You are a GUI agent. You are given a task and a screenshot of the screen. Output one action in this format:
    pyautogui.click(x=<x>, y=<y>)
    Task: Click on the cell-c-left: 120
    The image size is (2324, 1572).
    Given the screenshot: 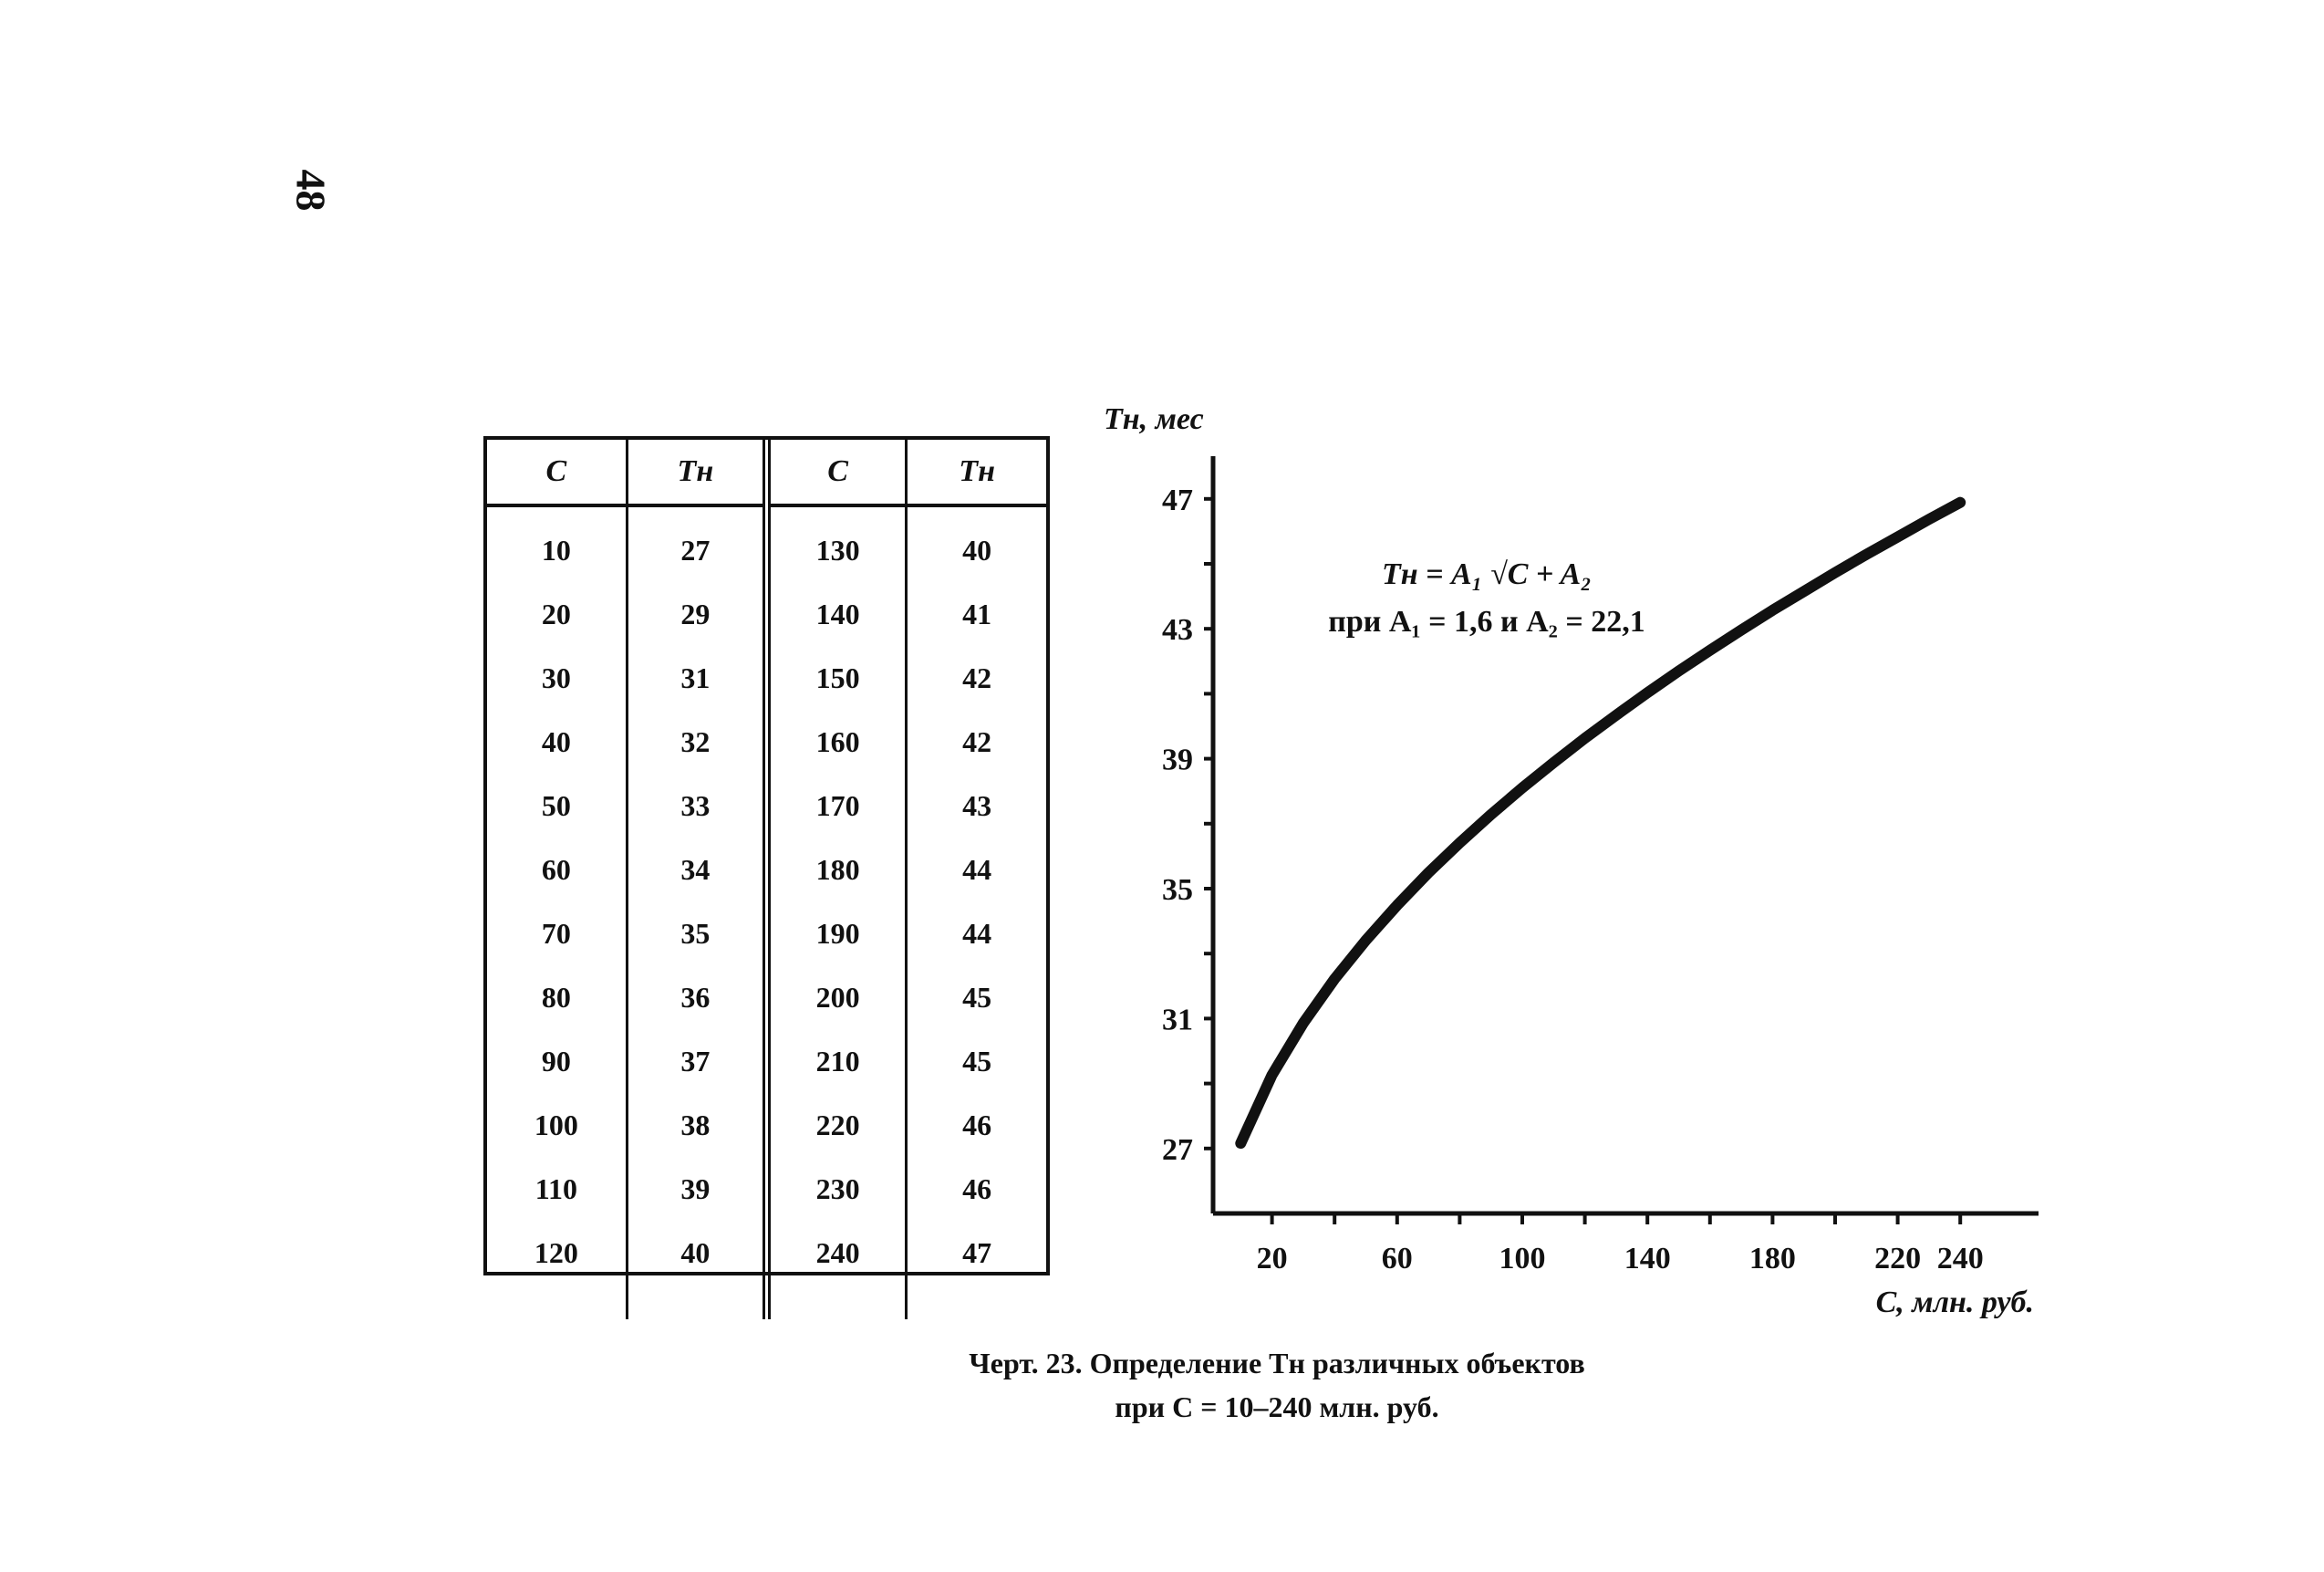 What is the action you would take?
    pyautogui.click(x=557, y=1253)
    